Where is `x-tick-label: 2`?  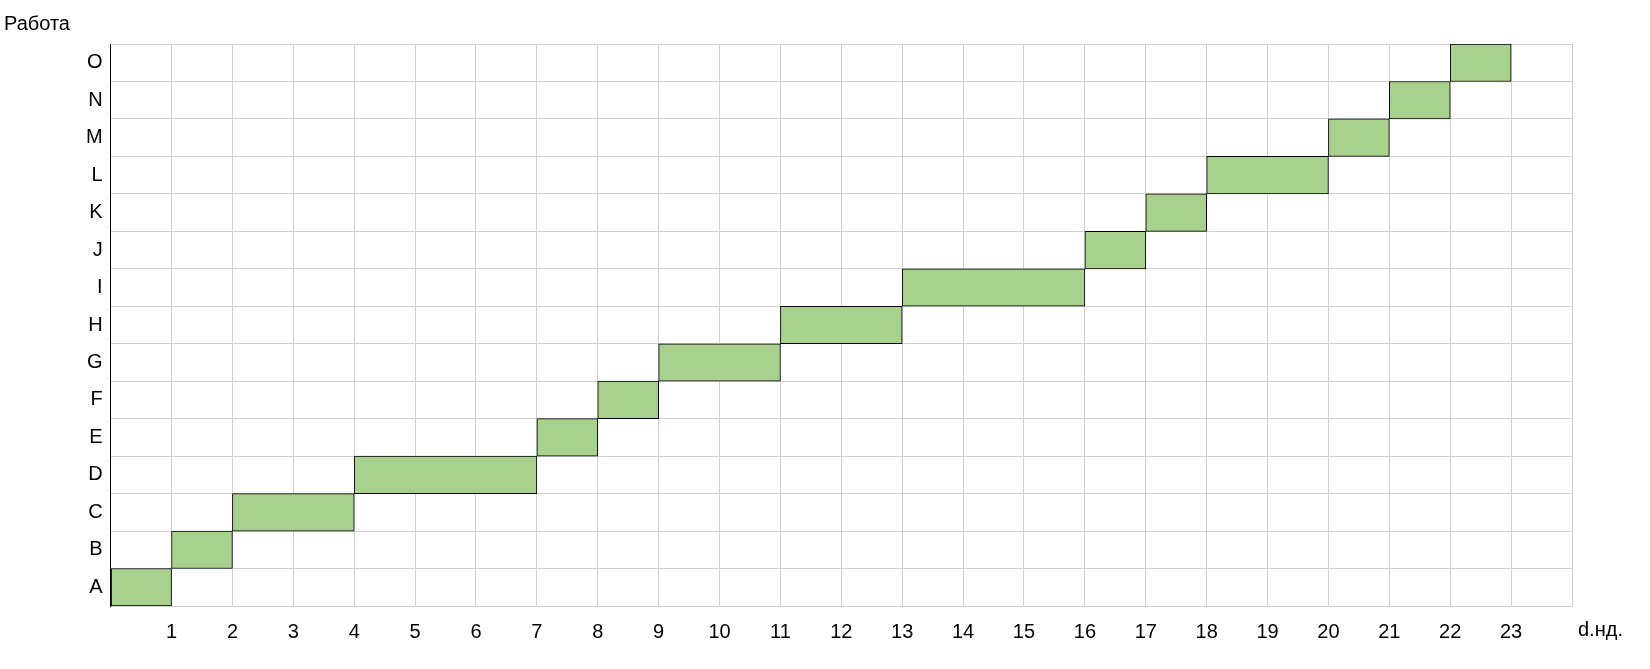
x-tick-label: 2 is located at coordinates (232, 630).